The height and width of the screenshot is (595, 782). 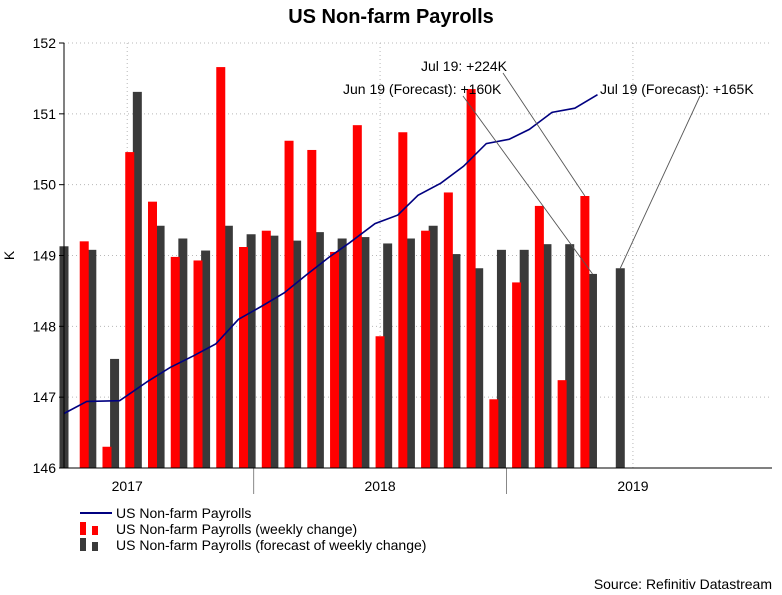 I want to click on x-tick-label: 2018, so click(x=379, y=486).